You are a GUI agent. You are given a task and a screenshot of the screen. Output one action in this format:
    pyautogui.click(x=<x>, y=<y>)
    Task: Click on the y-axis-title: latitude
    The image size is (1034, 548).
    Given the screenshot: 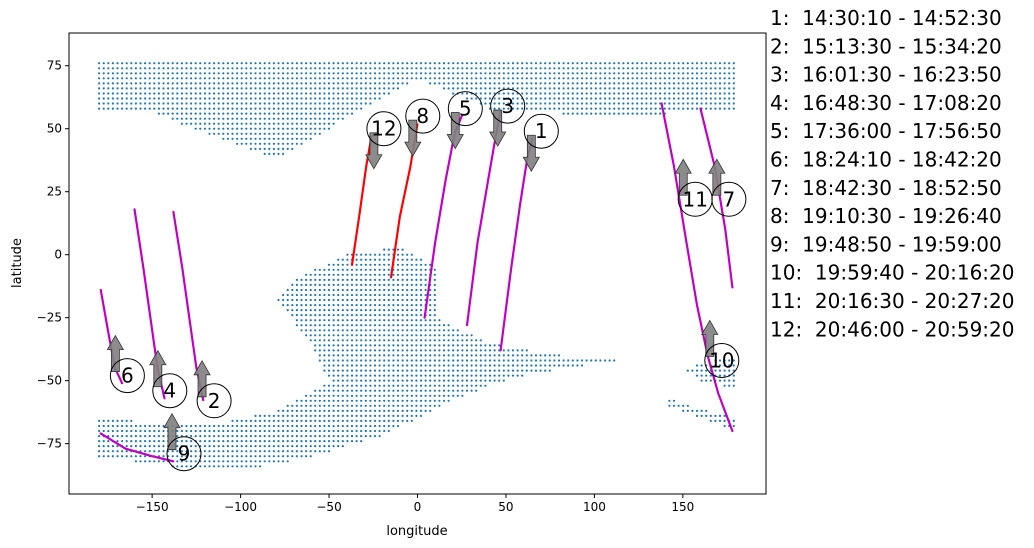 What is the action you would take?
    pyautogui.click(x=17, y=263)
    